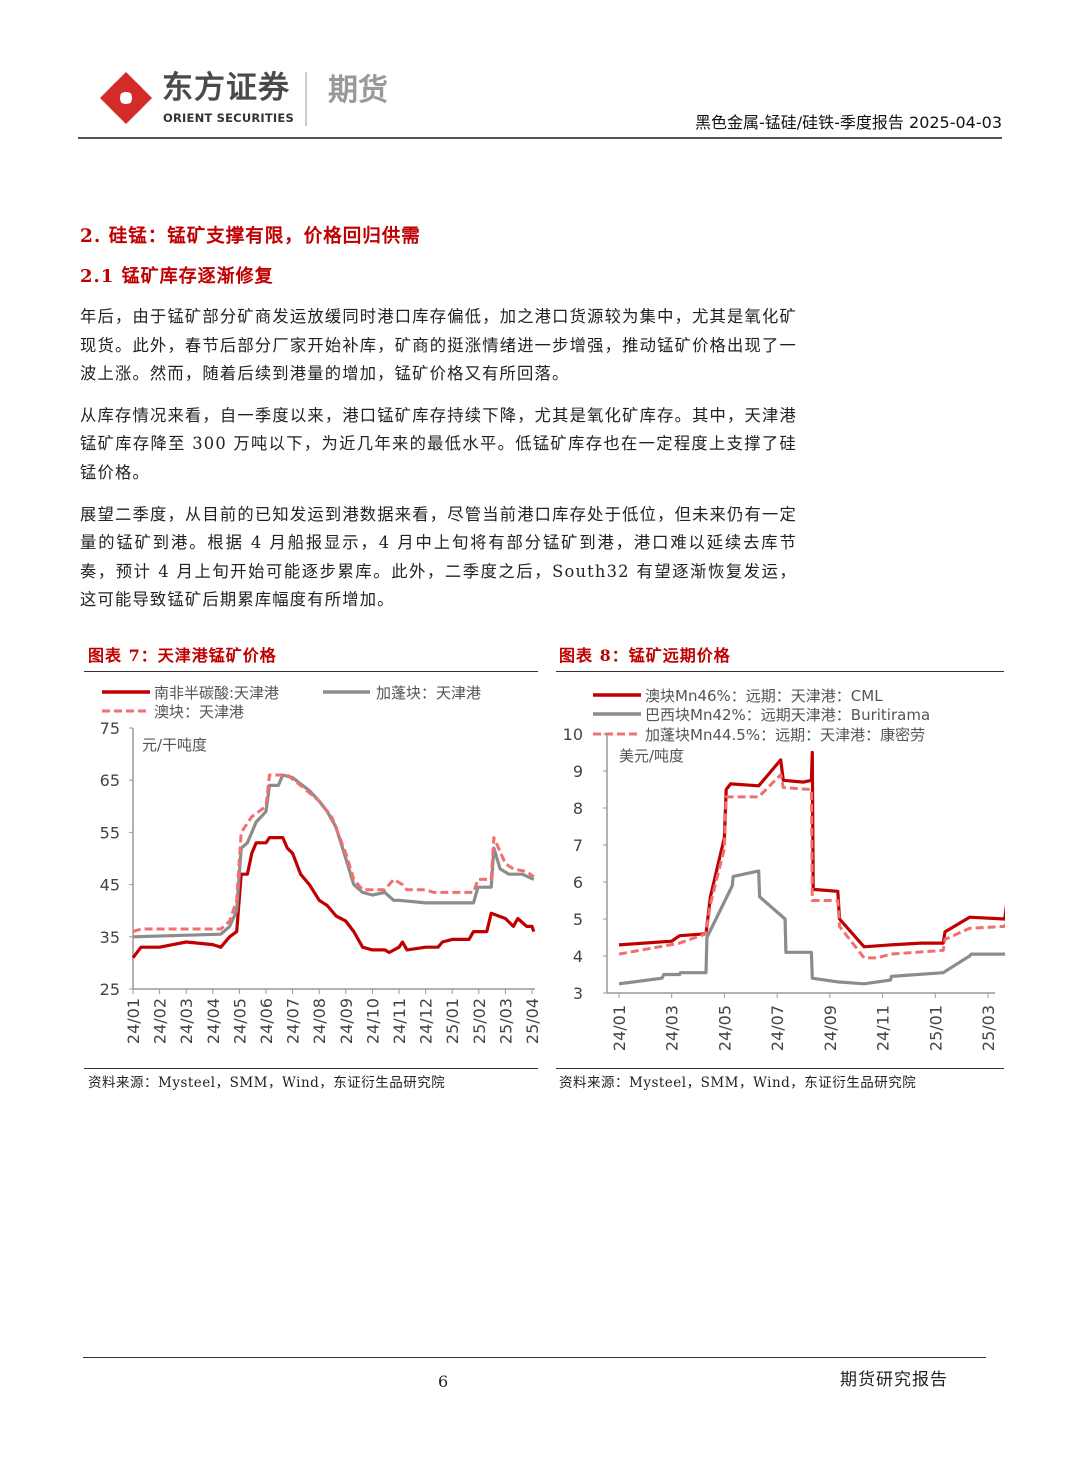  Describe the element at coordinates (213, 1021) in the screenshot. I see `x-tick-label: 24/04` at that location.